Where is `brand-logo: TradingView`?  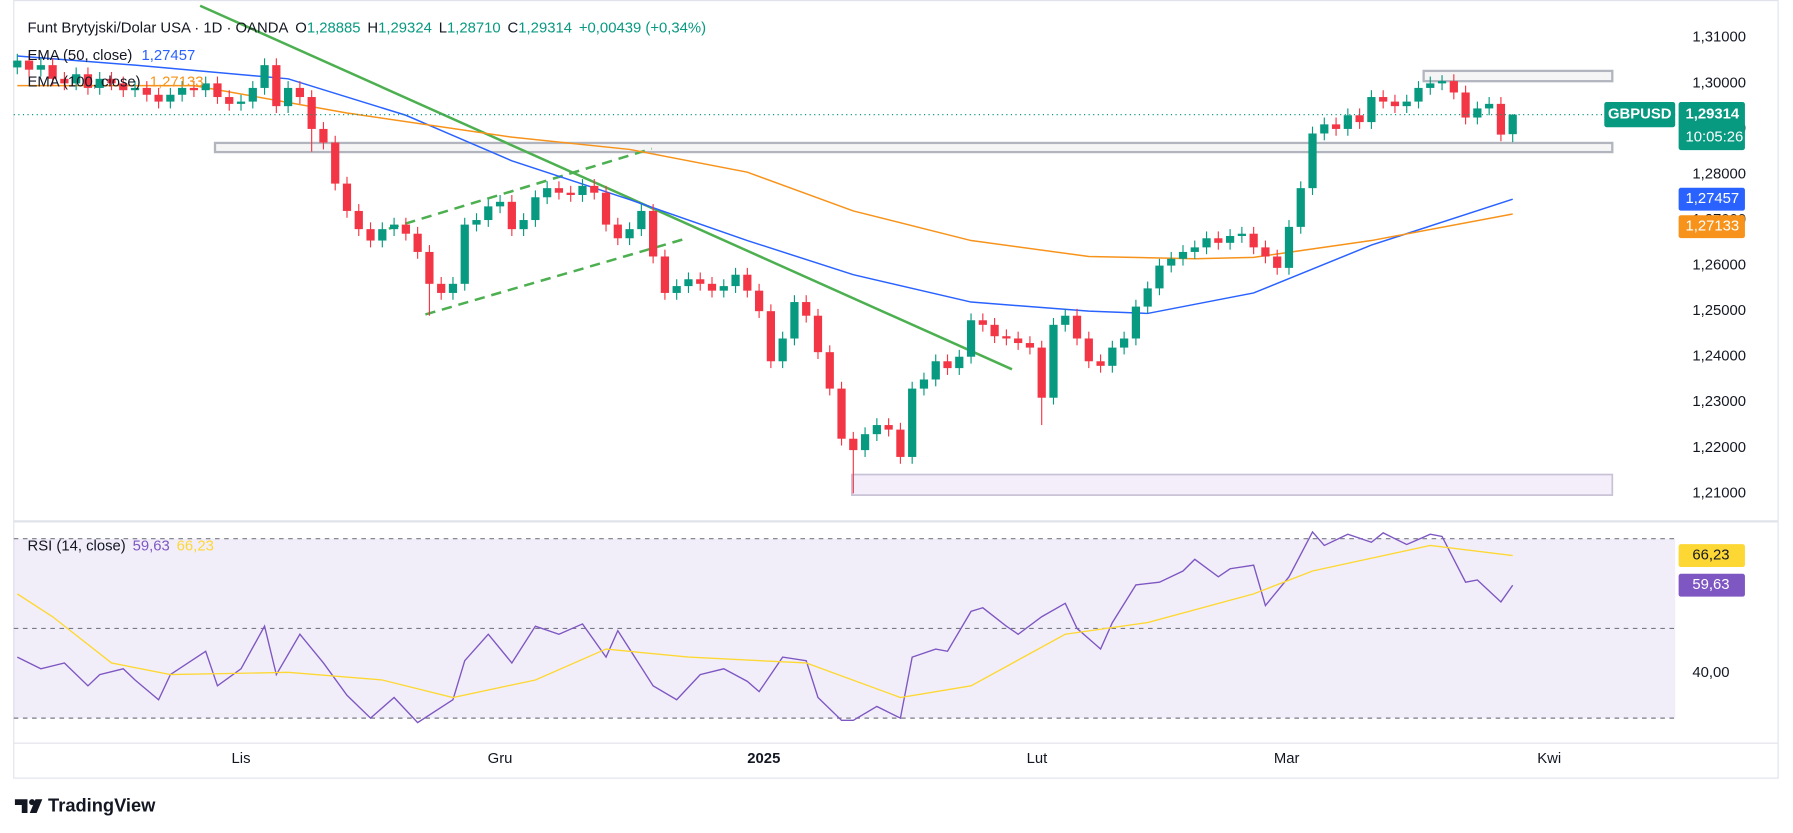 brand-logo: TradingView is located at coordinates (85, 805).